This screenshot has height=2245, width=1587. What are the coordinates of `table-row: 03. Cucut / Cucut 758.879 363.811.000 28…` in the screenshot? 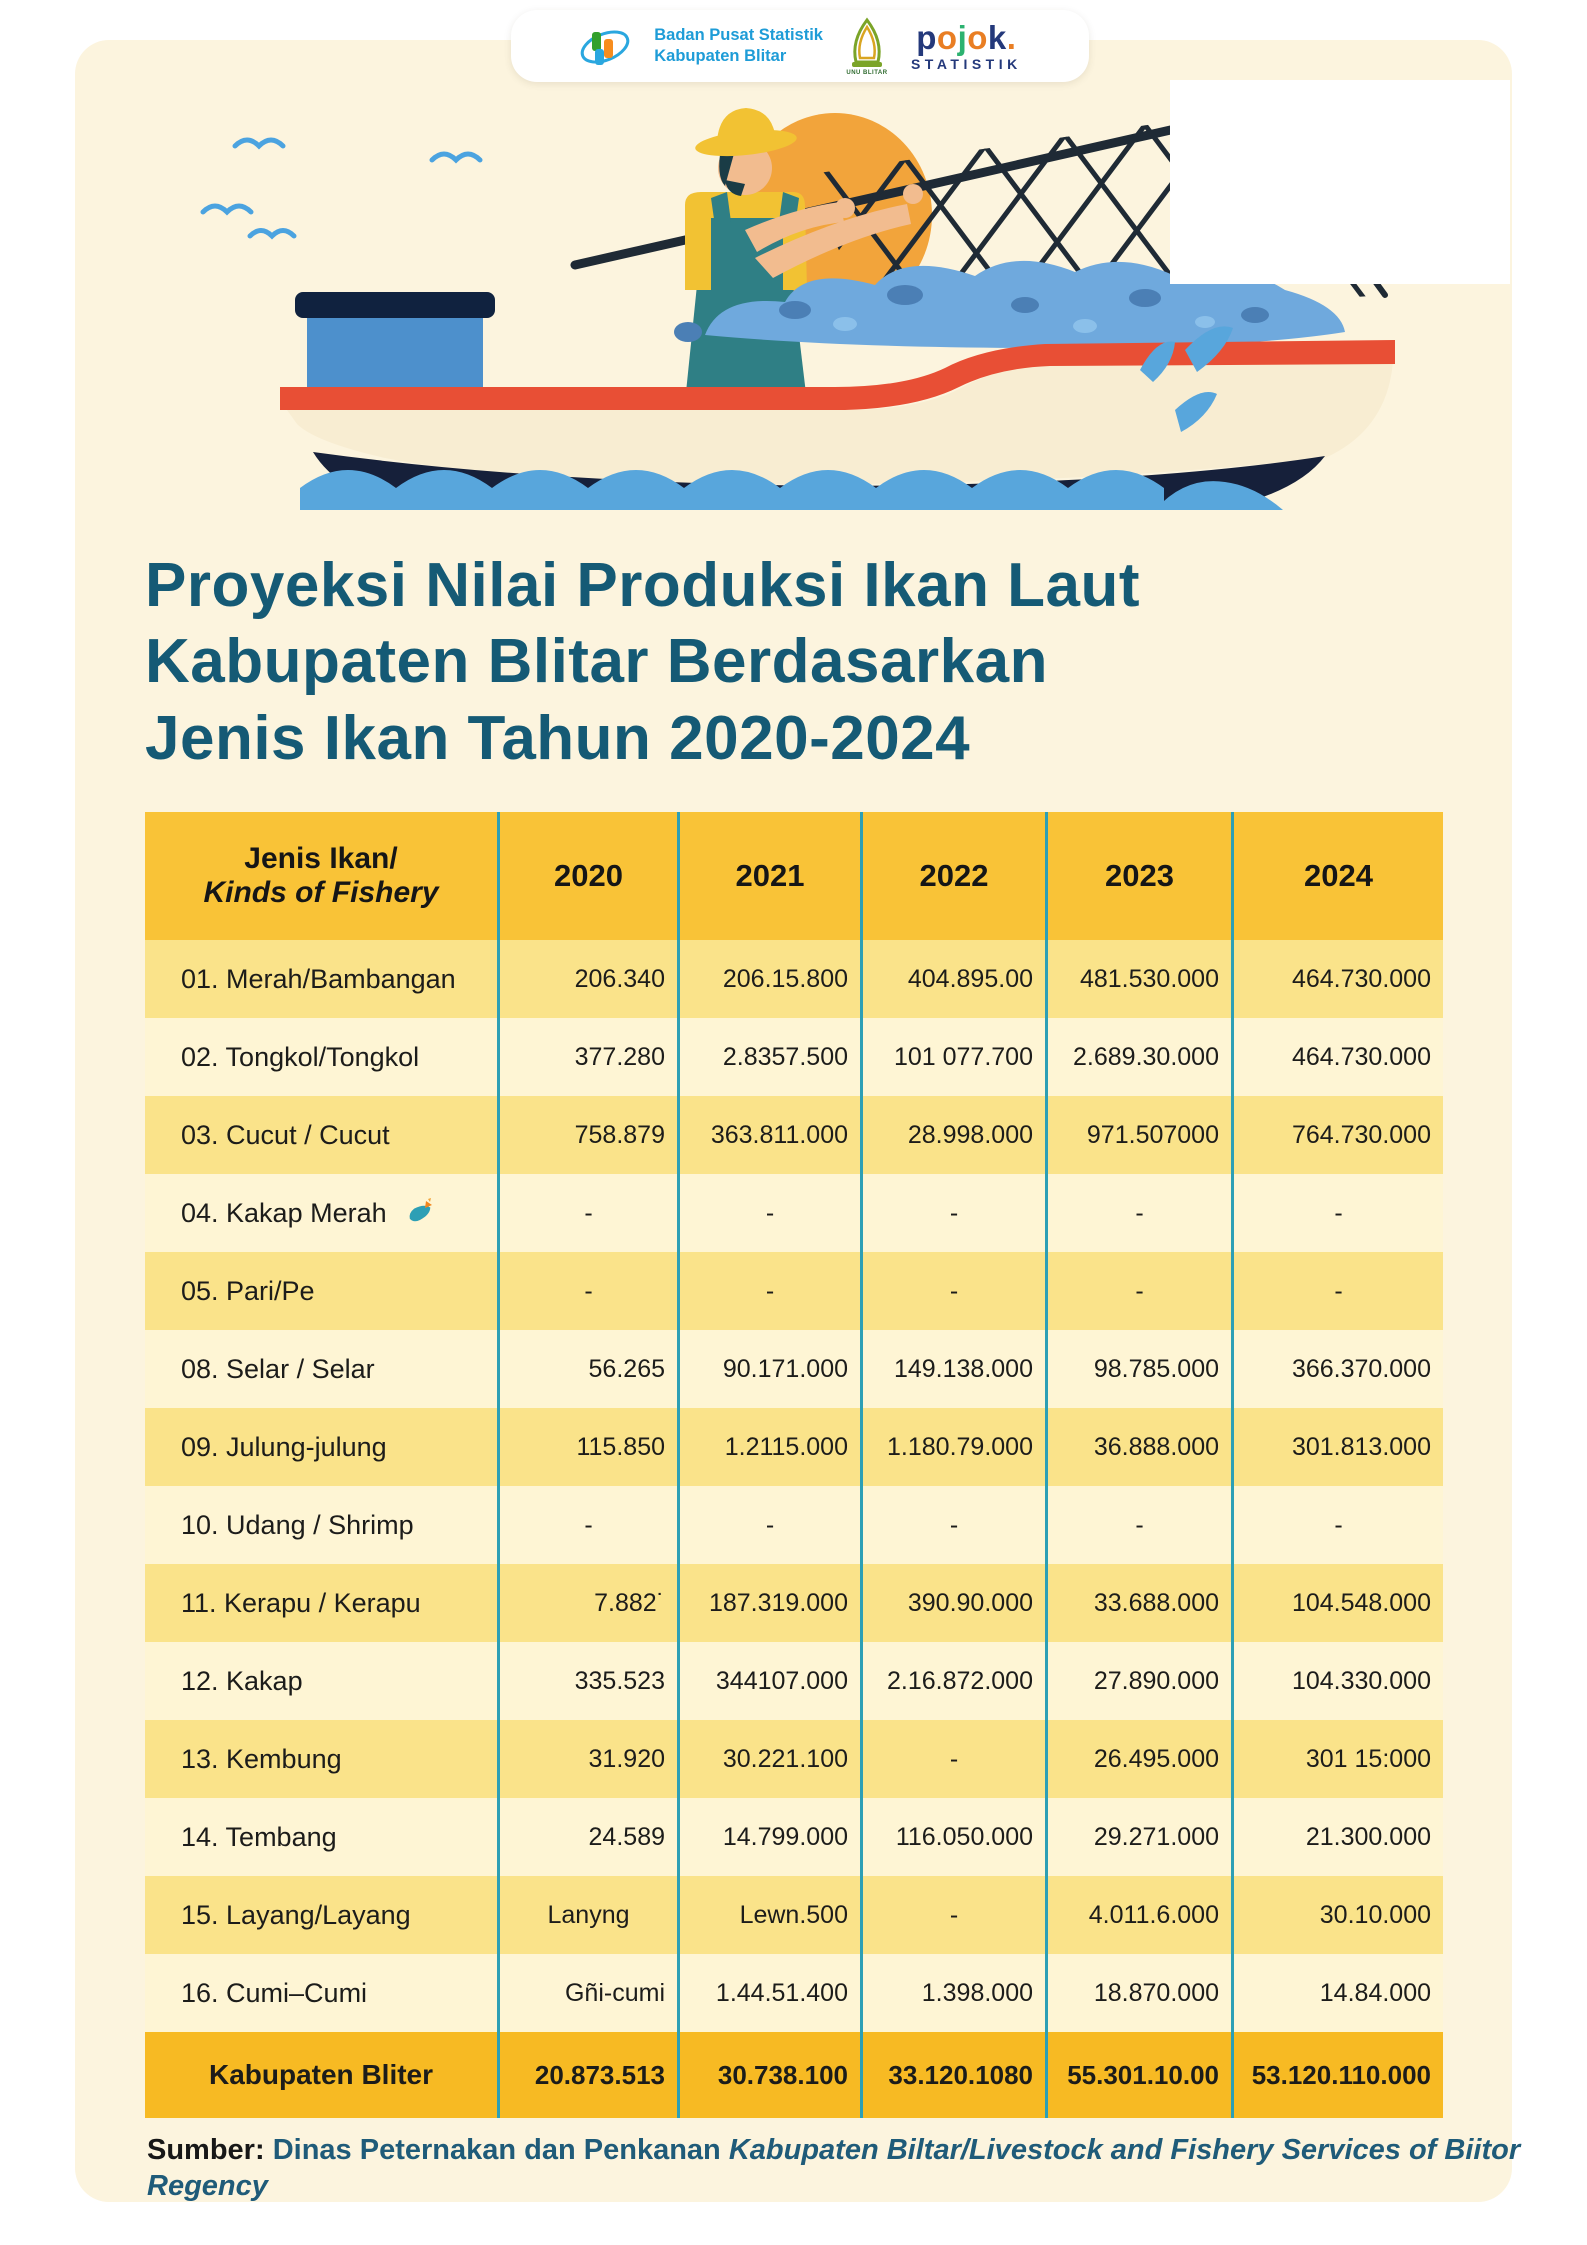 It's located at (794, 1135).